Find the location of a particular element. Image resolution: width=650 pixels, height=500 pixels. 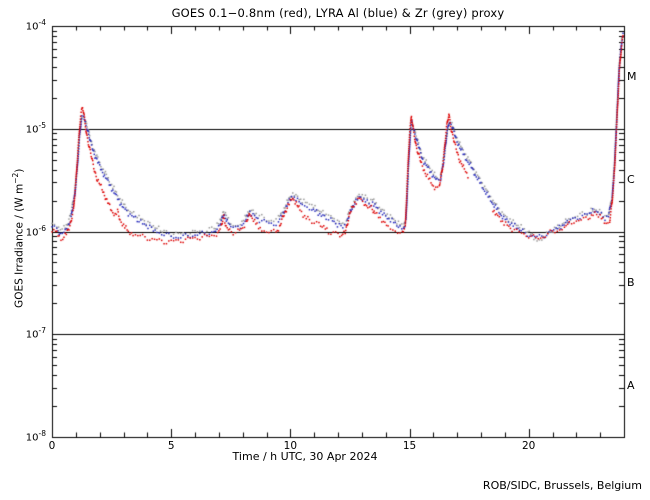

credit-footer: ROB/SIDC, Brussels, Belgium is located at coordinates (562, 485).